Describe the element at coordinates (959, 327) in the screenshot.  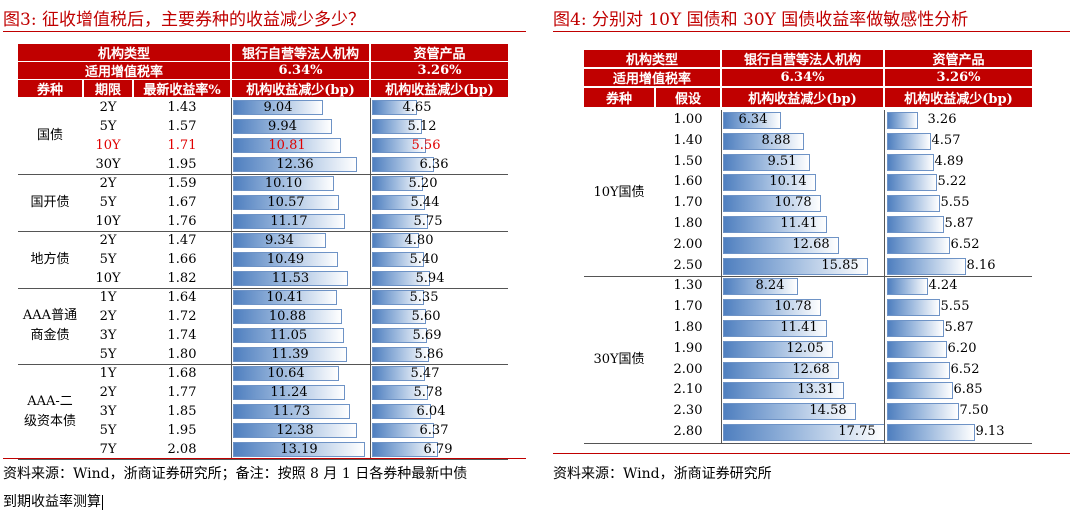
I see `am-drop-value: 5.87` at that location.